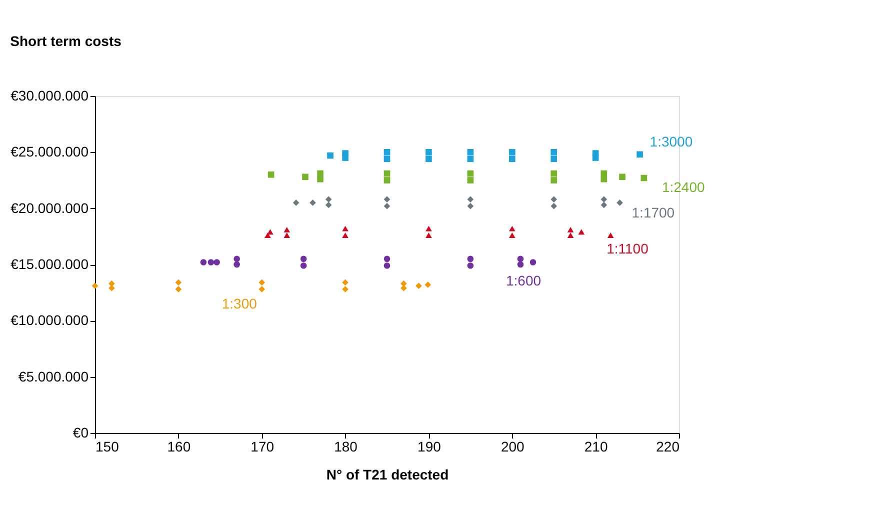 The height and width of the screenshot is (529, 881). I want to click on y-tick-label: €30.000.000, so click(49, 96).